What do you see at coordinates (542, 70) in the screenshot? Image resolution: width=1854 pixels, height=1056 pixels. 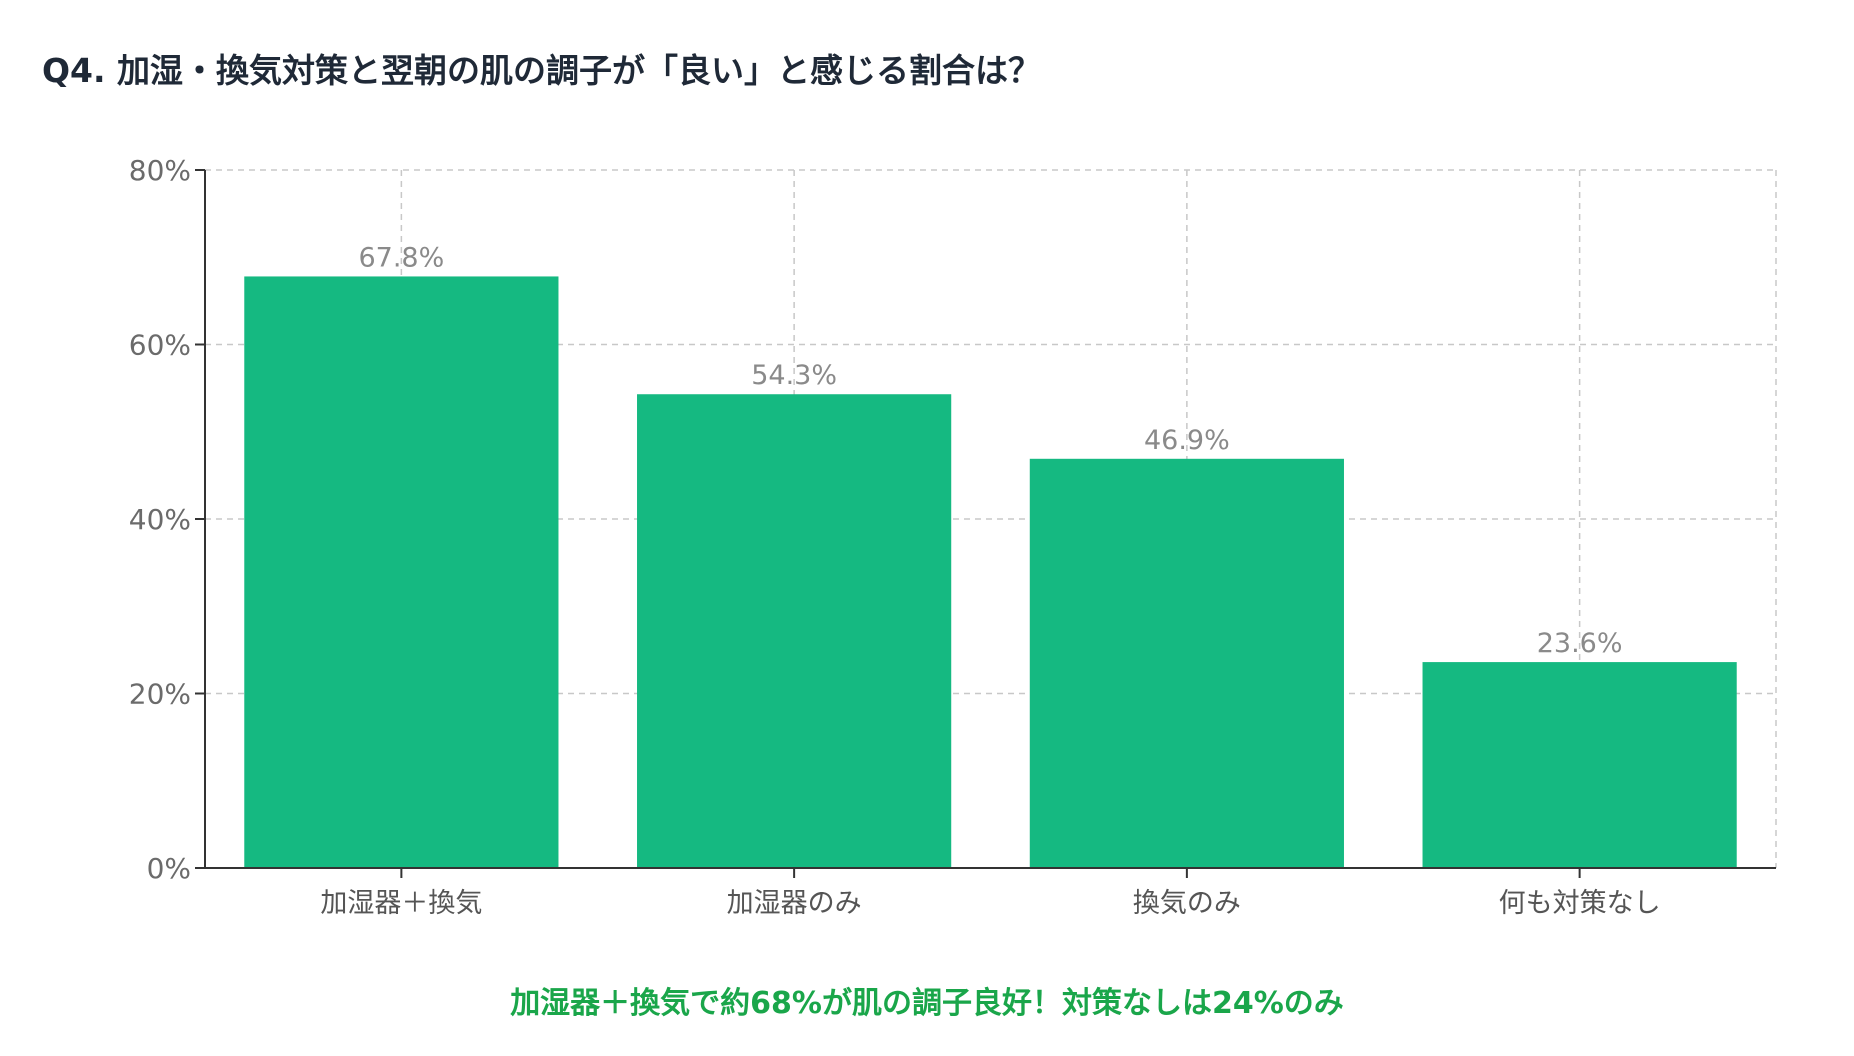 I see `chart-title: Q4. 加湿・換気対策と翌朝の肌の調子が「良い」と感じる割合は？` at bounding box center [542, 70].